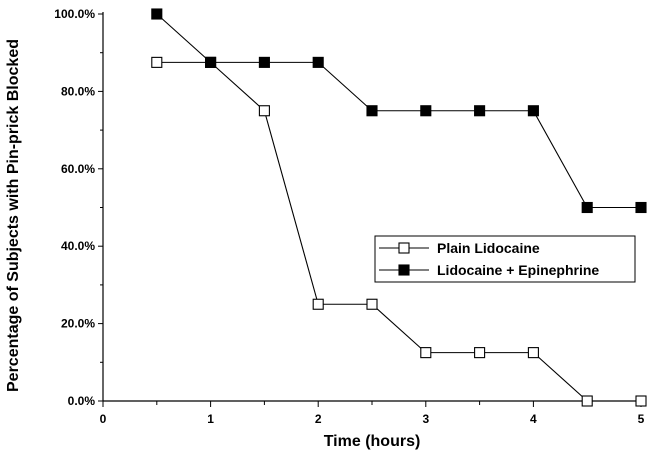 This screenshot has width=648, height=453. Describe the element at coordinates (78, 324) in the screenshot. I see `y-tick-label: 20.0%` at that location.